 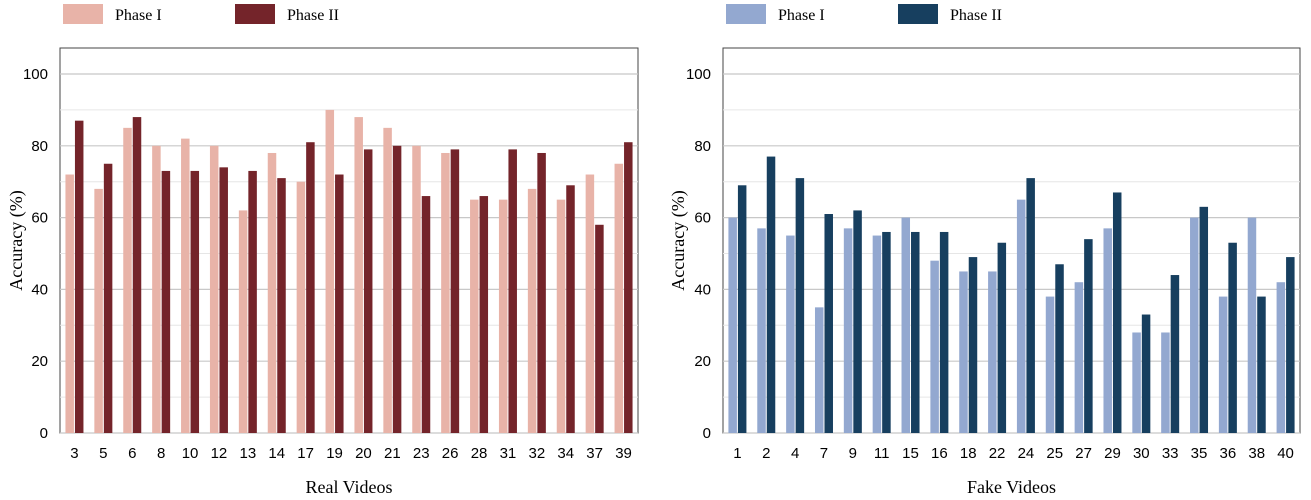 I want to click on x-tick-label: 38, so click(x=1256, y=453).